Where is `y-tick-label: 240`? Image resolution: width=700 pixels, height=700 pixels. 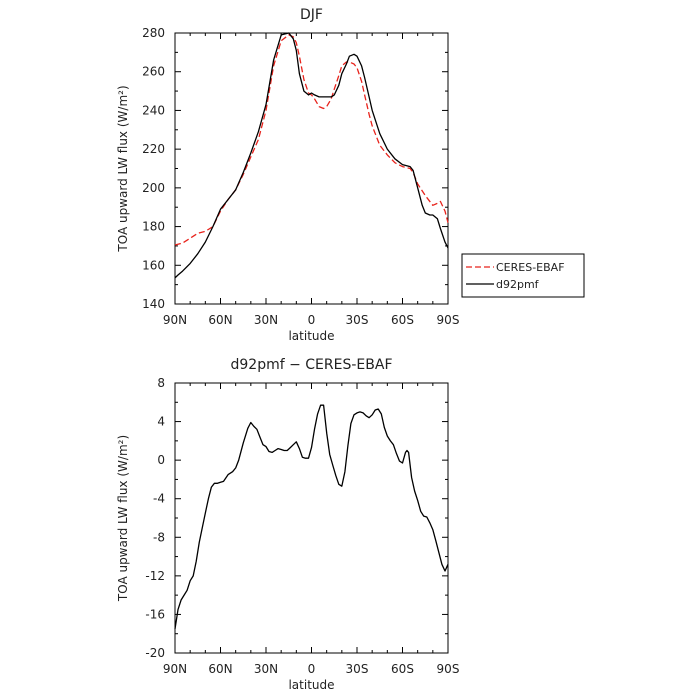 y-tick-label: 240 is located at coordinates (153, 110).